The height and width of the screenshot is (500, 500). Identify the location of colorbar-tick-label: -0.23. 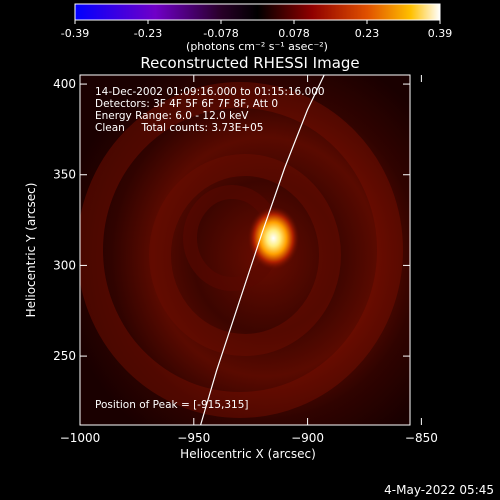
(148, 33).